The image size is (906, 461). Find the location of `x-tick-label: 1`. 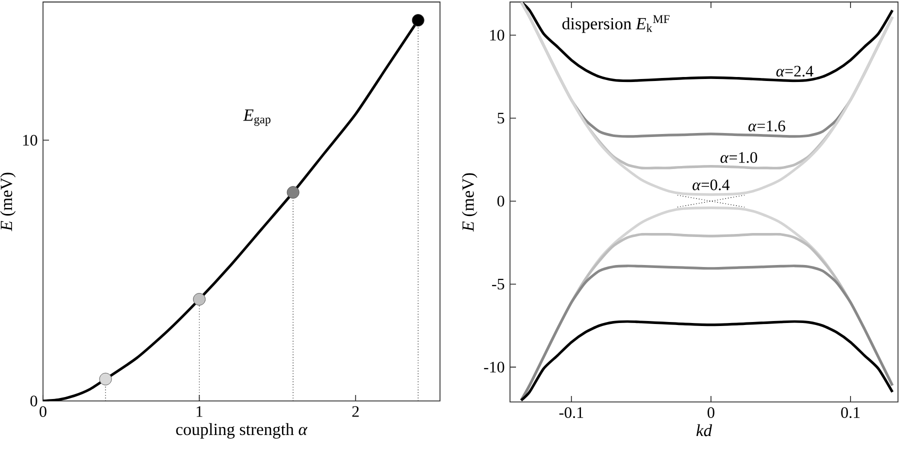

x-tick-label: 1 is located at coordinates (199, 411).